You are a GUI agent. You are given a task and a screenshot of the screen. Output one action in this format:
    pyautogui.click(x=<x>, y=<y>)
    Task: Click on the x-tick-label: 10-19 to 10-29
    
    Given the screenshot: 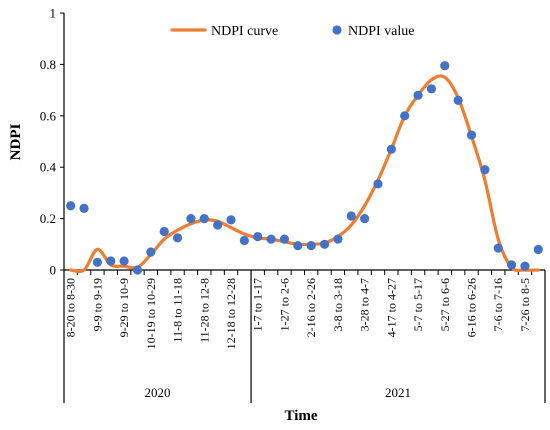 What is the action you would take?
    pyautogui.click(x=151, y=313)
    